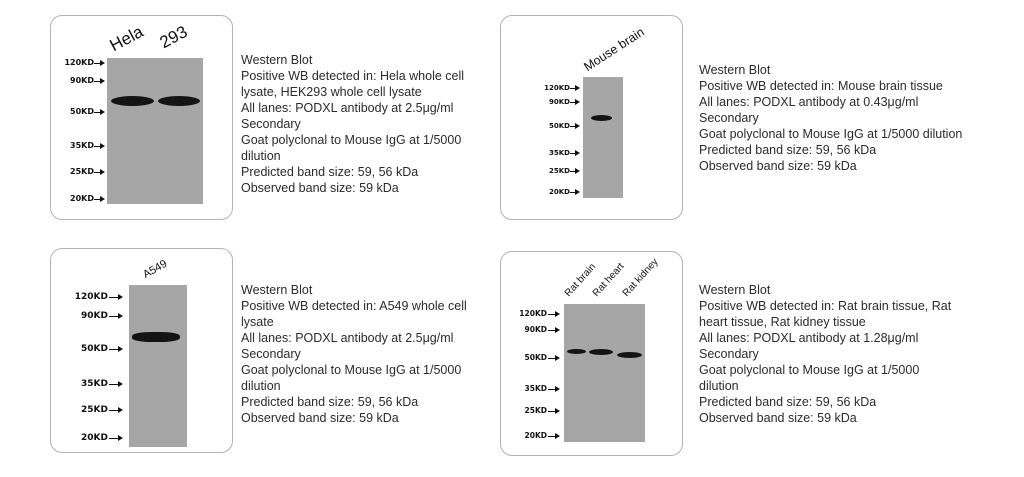 This screenshot has width=1024, height=477. I want to click on description-line: lysate, HEK293 whole cell lysate, so click(331, 92).